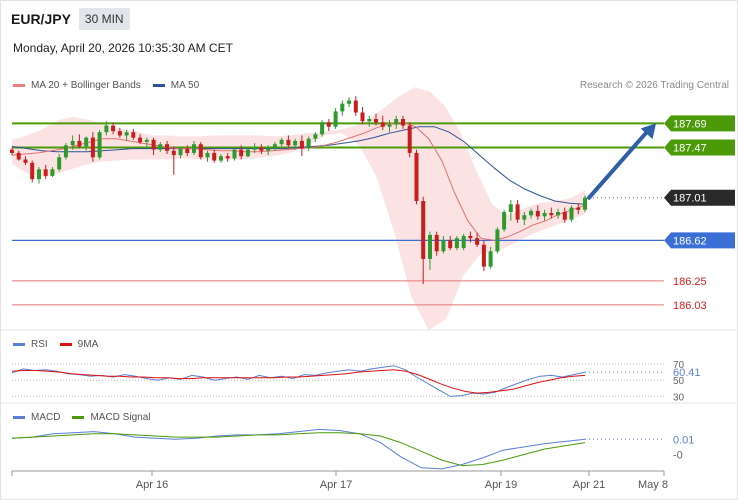 This screenshot has width=738, height=500. I want to click on x-tick-label: Apr 19, so click(501, 485).